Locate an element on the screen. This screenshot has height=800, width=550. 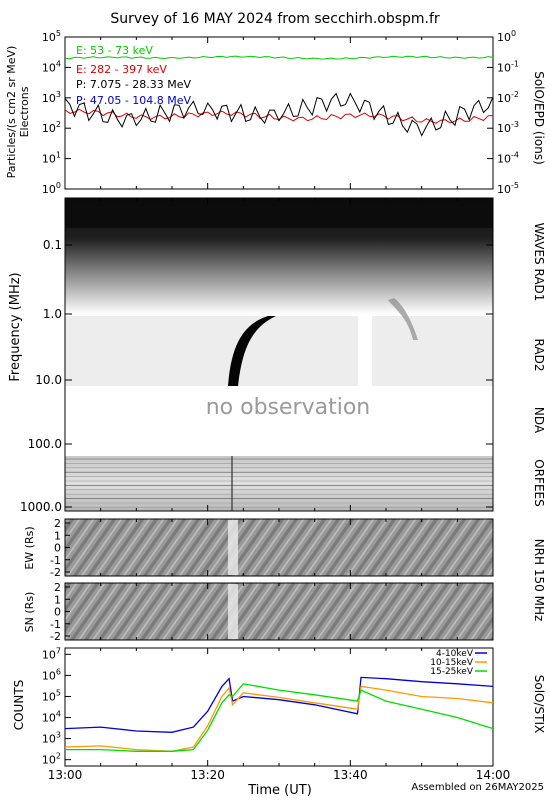
stix-right-label: SolO/STIX is located at coordinates (539, 704).